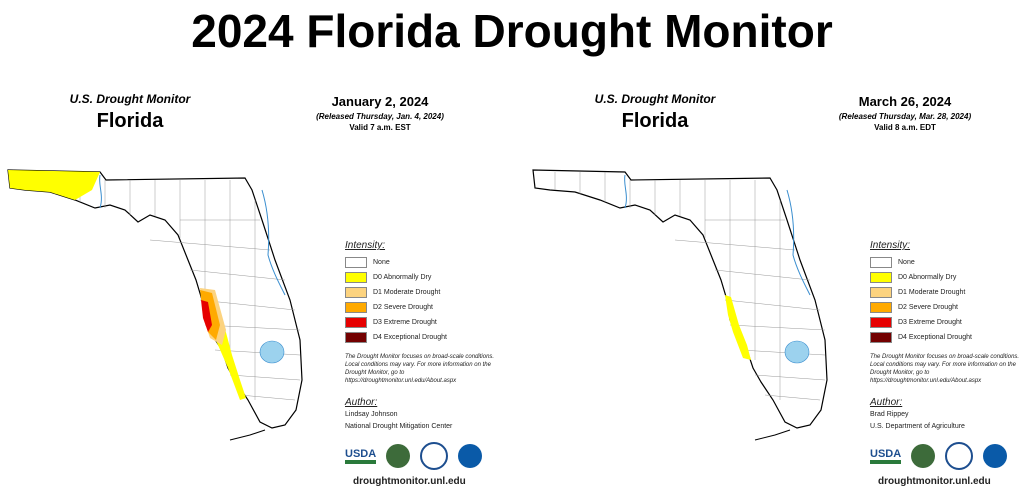  I want to click on author-name: Brad Rippey, so click(889, 414).